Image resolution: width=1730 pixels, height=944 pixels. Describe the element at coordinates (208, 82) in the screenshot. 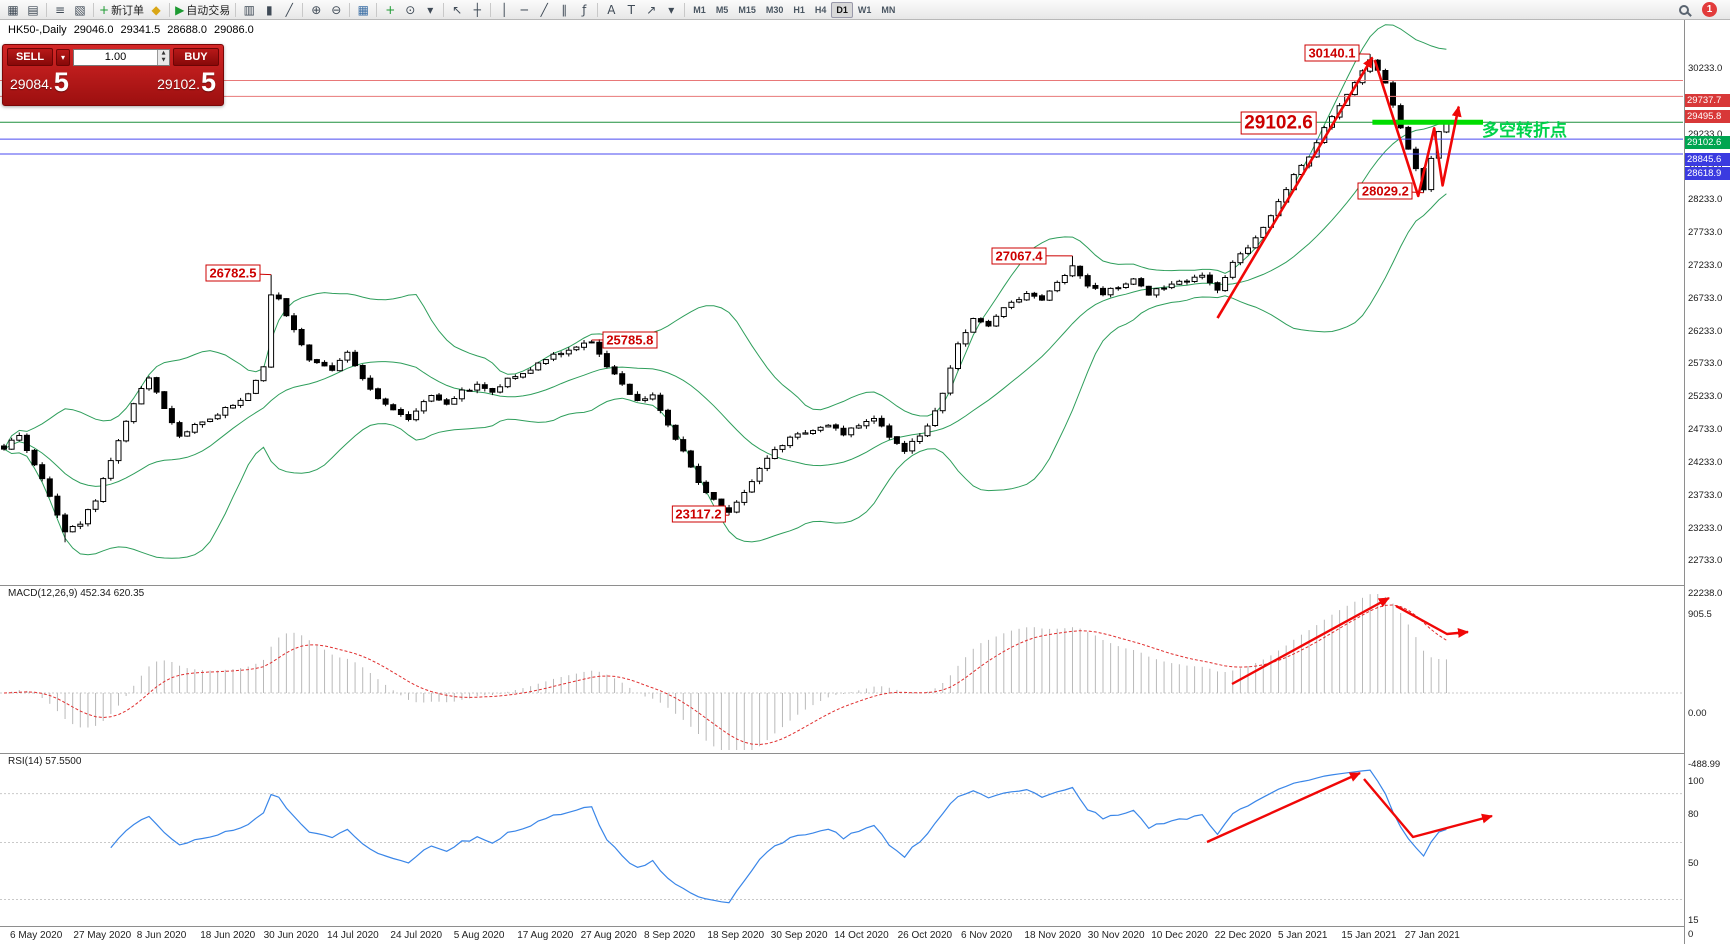

I see `buy-price-big: 5` at that location.